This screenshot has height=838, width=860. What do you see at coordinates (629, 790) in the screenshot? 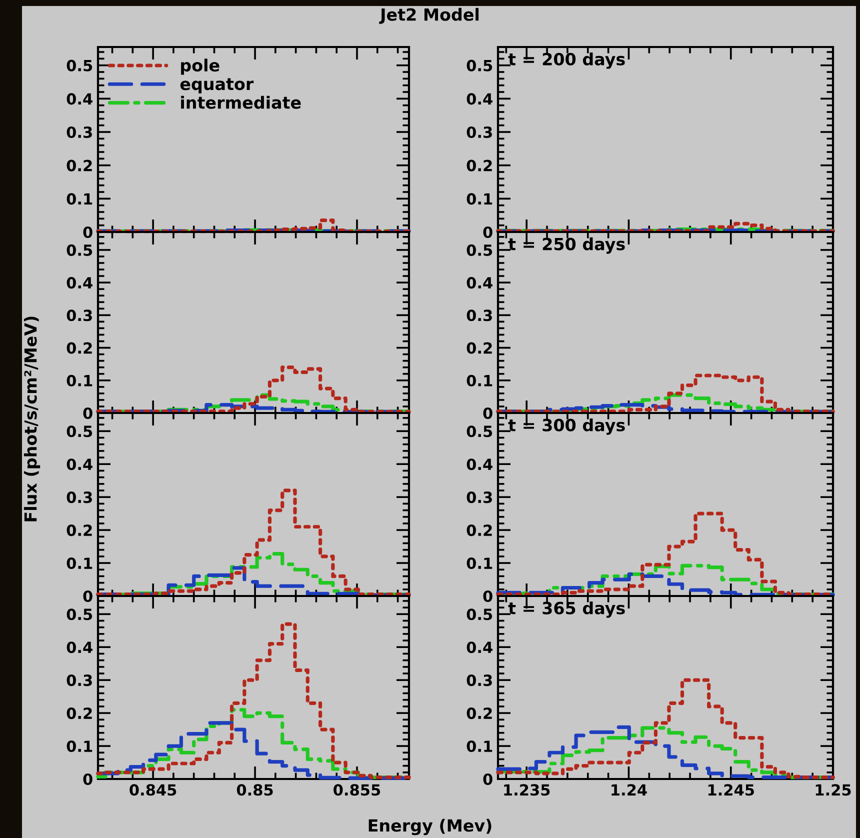
I see `x-tick-label: 1.24` at bounding box center [629, 790].